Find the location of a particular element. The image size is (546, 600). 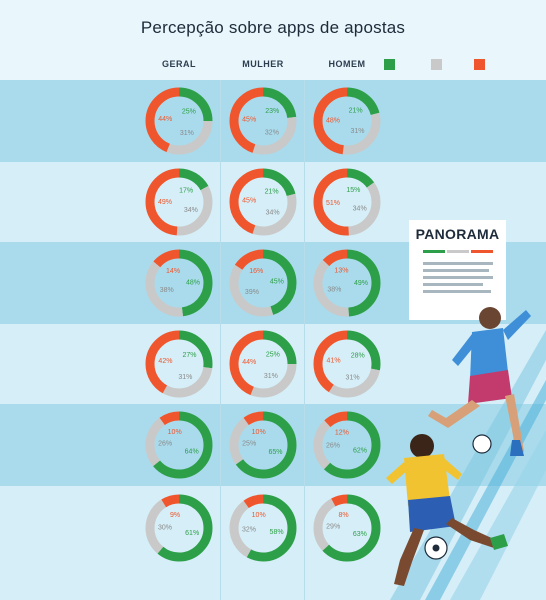

panorama-title: PANORAMA is located at coordinates (457, 234).